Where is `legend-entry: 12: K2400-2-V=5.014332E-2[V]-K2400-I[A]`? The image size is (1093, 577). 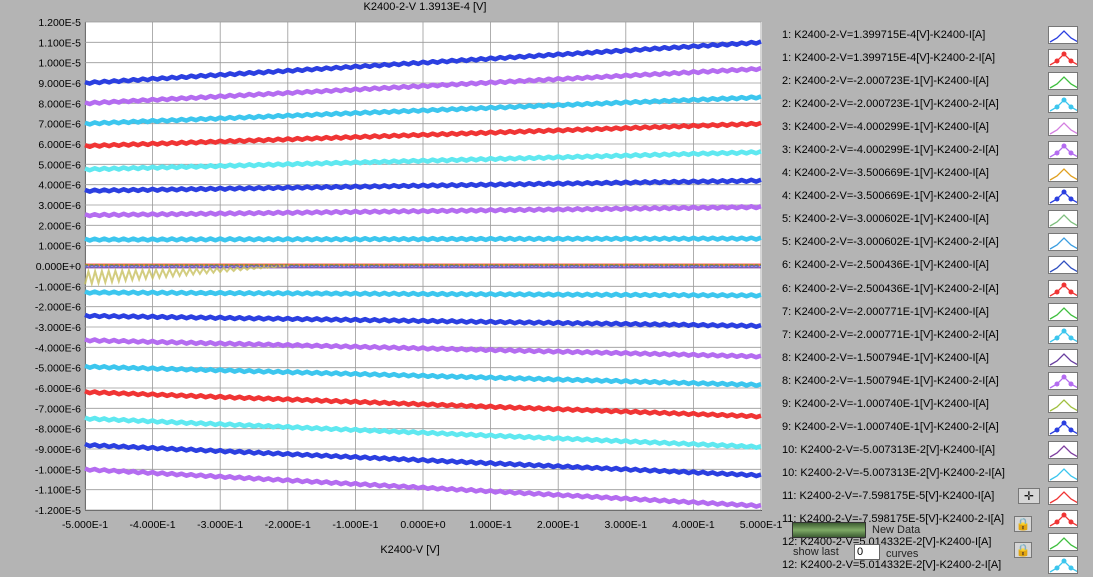
legend-entry: 12: K2400-2-V=5.014332E-2[V]-K2400-I[A] is located at coordinates (934, 542).